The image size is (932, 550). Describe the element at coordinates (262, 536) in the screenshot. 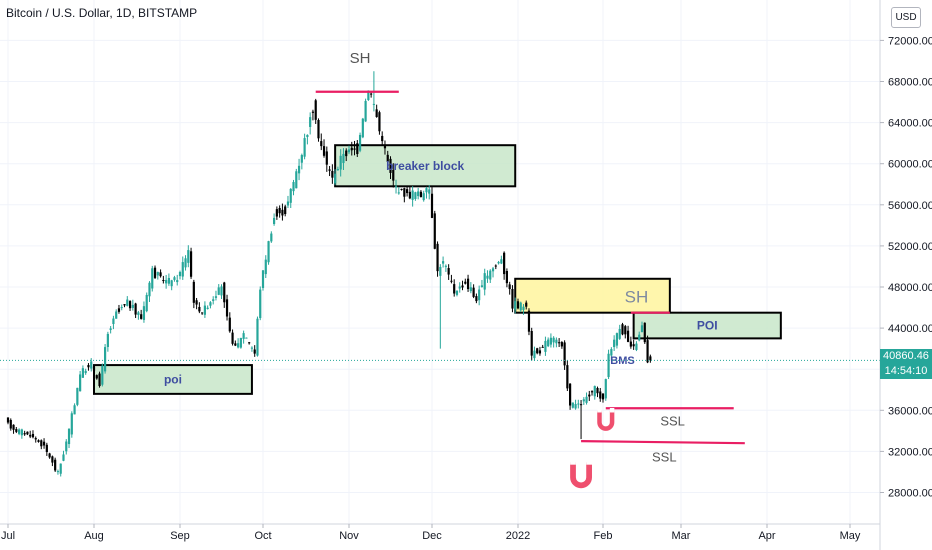

I see `time-tick-label: Oct` at that location.